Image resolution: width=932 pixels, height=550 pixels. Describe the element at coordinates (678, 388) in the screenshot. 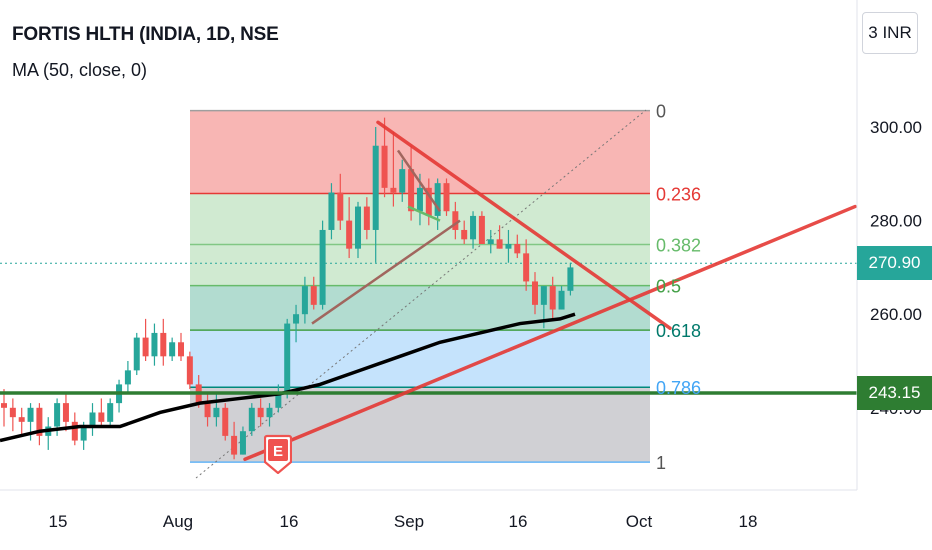

I see `fib-level-label: 0.786` at that location.